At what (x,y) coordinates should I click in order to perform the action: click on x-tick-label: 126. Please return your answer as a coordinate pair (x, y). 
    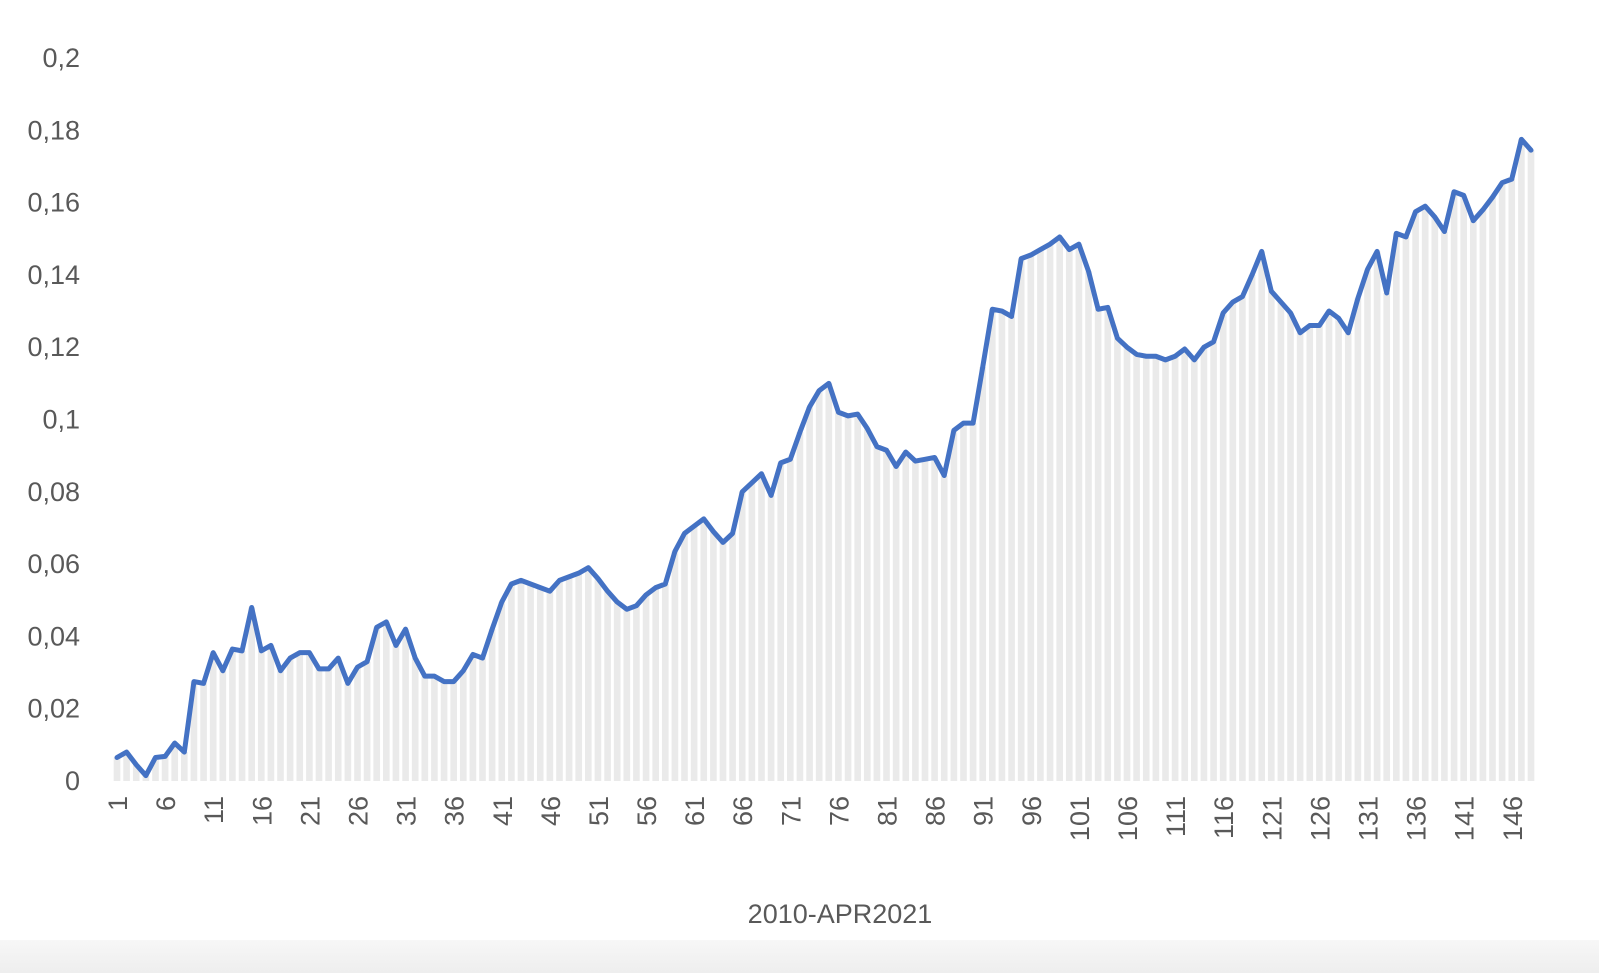
    Looking at the image, I should click on (1320, 818).